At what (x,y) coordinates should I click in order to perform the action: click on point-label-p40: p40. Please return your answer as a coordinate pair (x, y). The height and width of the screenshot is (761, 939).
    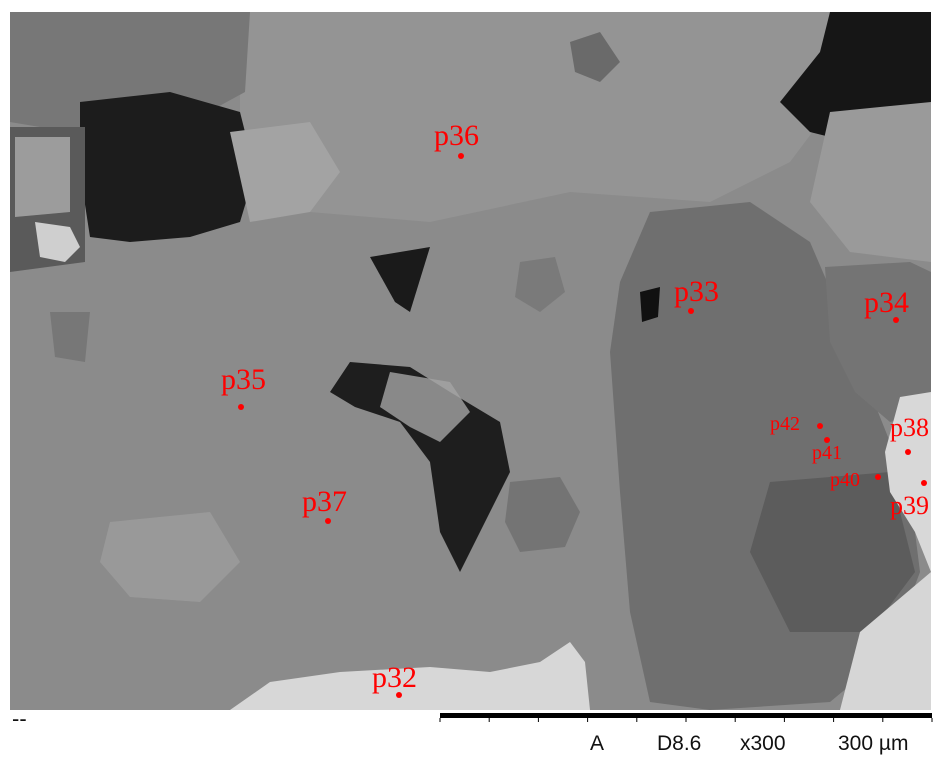
    Looking at the image, I should click on (845, 480).